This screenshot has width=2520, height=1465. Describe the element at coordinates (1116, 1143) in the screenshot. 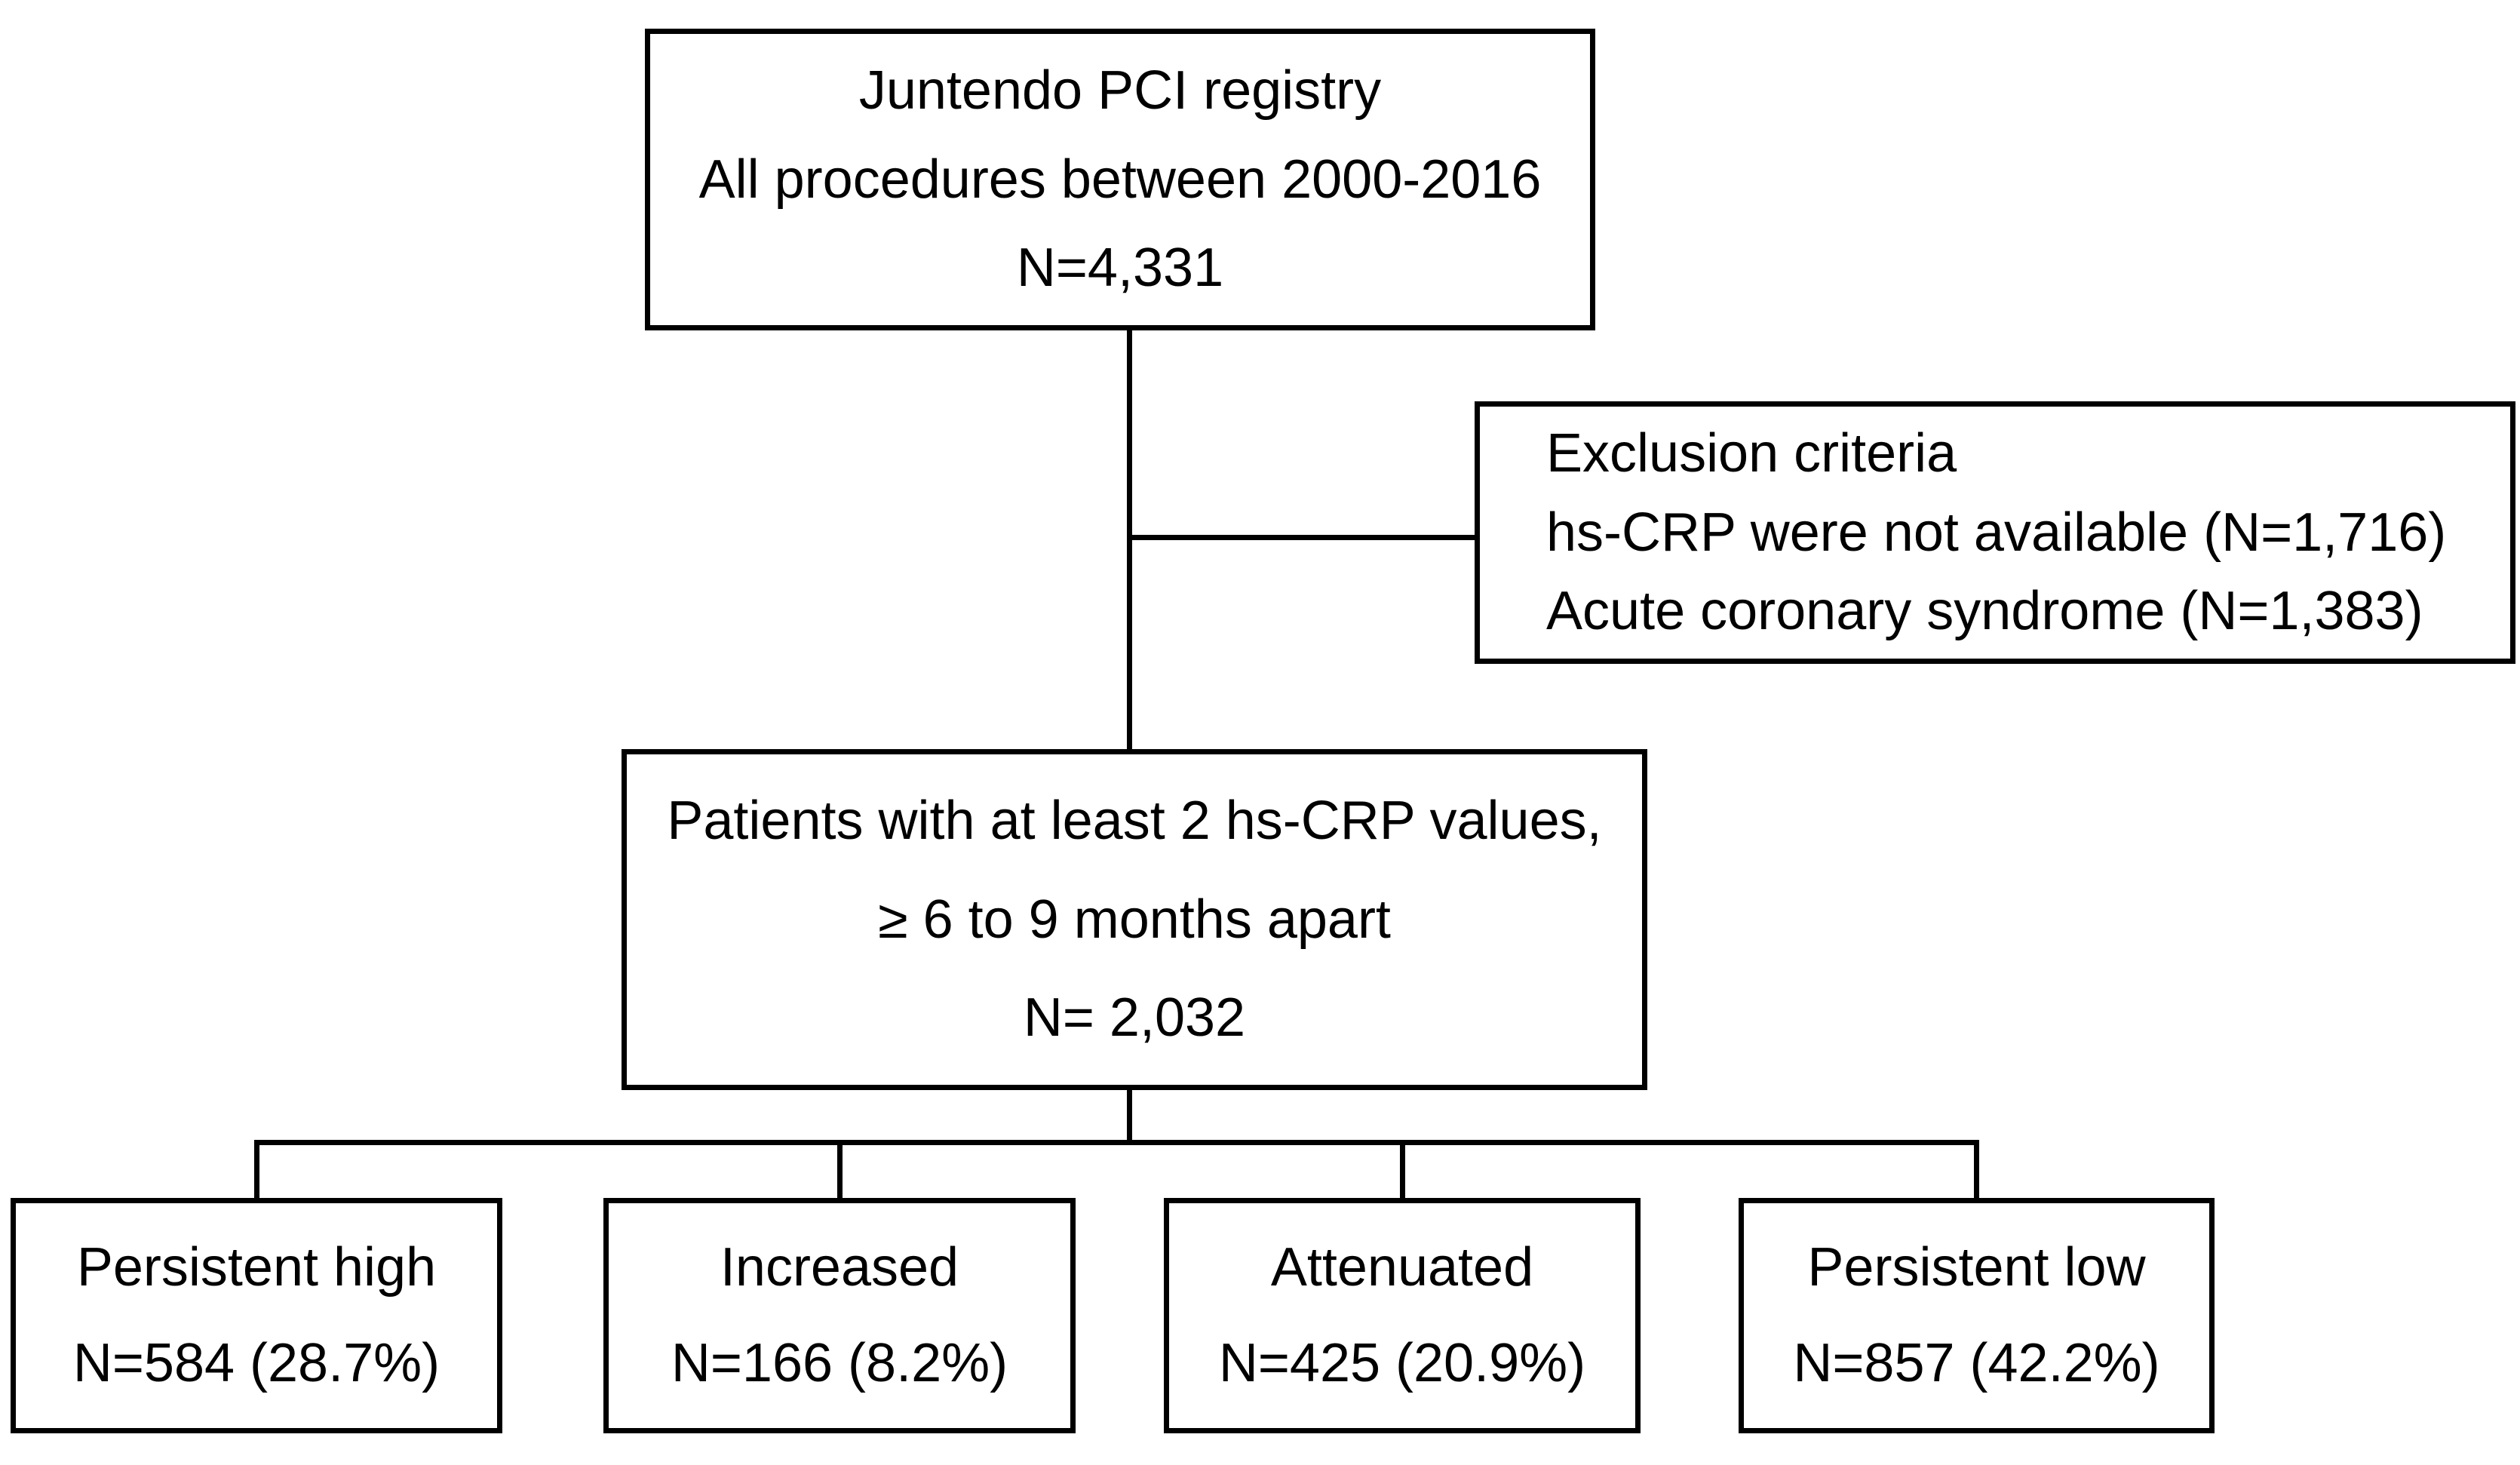

I see `branch-horizontal-line` at that location.